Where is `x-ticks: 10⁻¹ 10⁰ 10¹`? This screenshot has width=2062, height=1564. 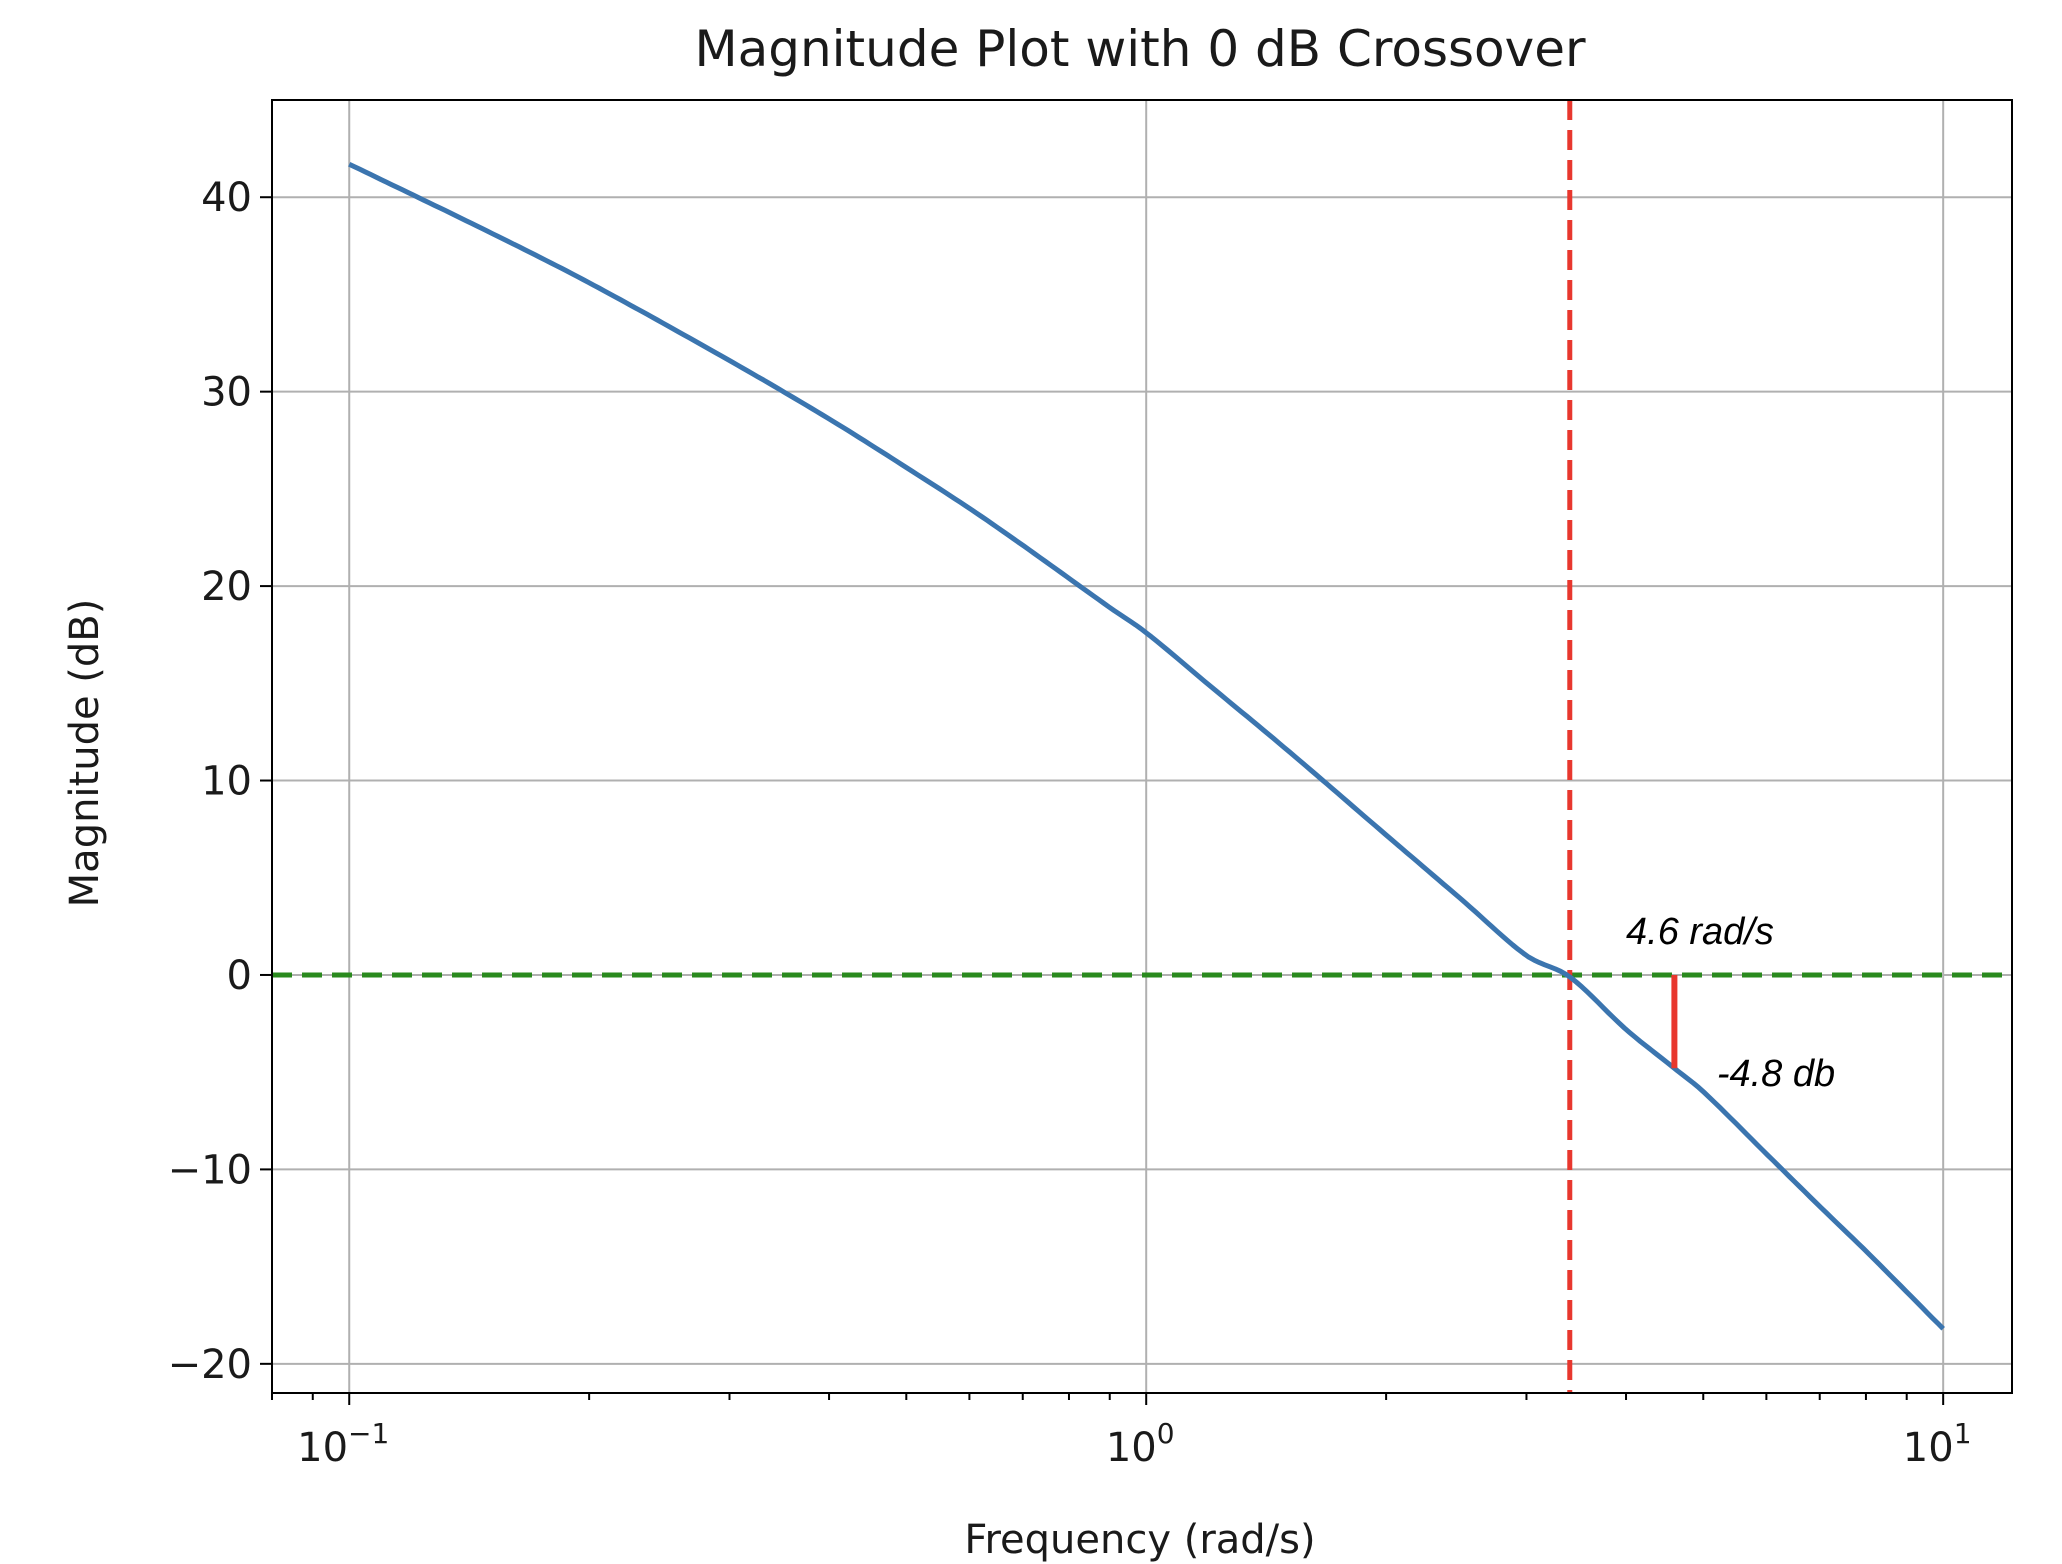
x-ticks: 10⁻¹ 10⁰ 10¹ is located at coordinates (1121, 1432).